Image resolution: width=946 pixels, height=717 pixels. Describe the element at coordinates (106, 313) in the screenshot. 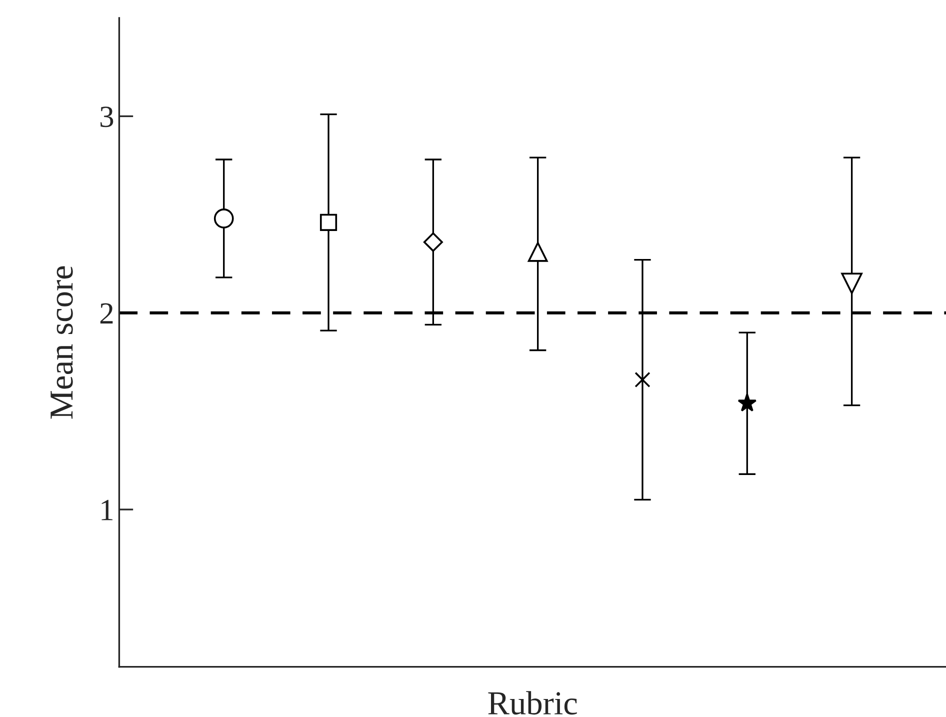

I see `y-tick-label: 2` at that location.